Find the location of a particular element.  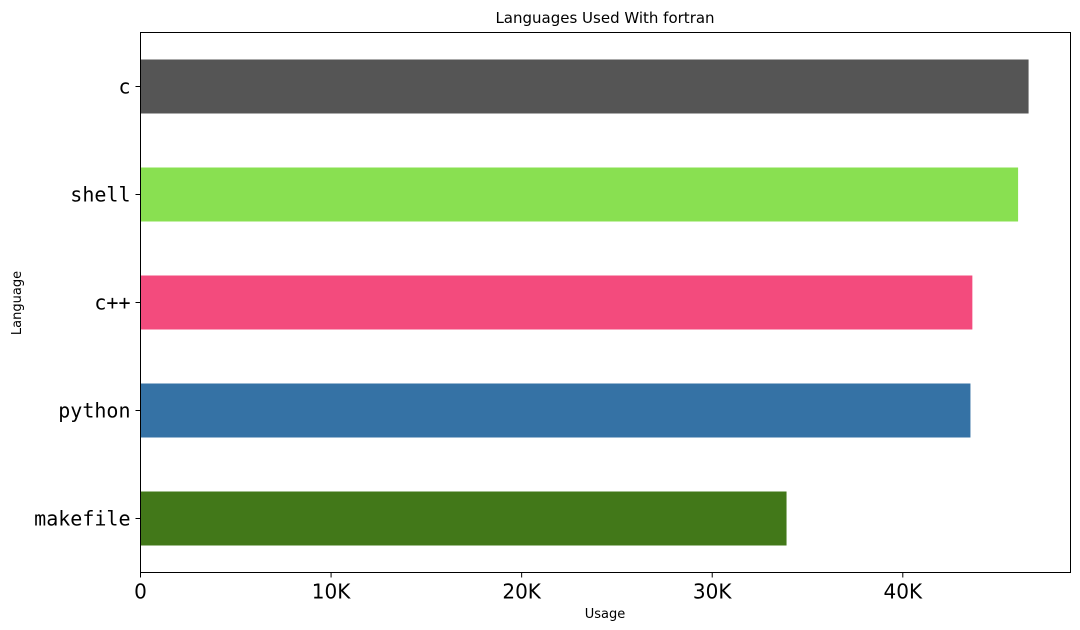

x-tick-label: 0 is located at coordinates (140, 592).